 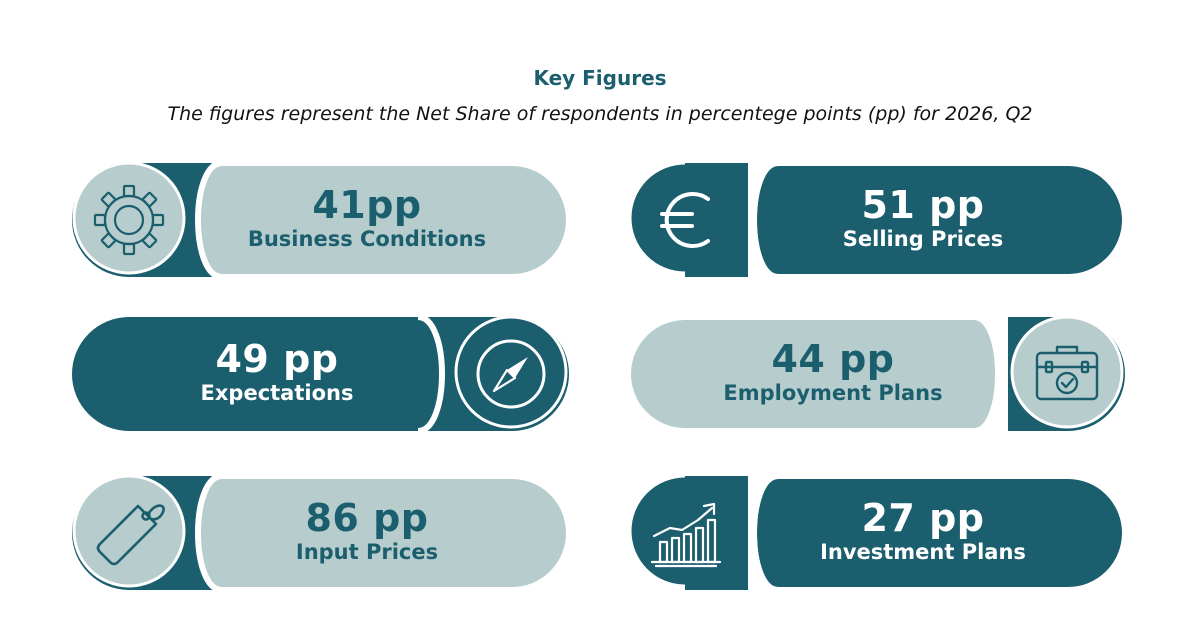 What do you see at coordinates (600, 78) in the screenshot?
I see `page-title: Key Figures` at bounding box center [600, 78].